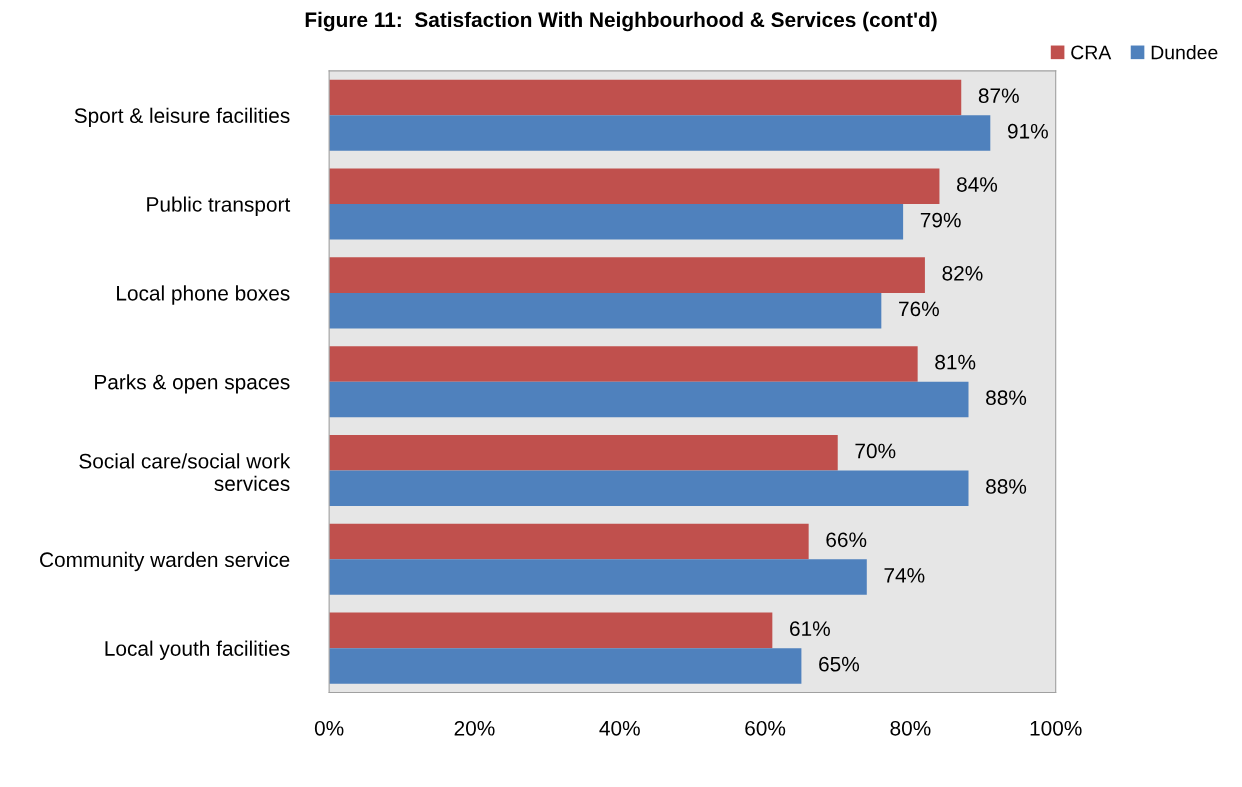  Describe the element at coordinates (904, 575) in the screenshot. I see `data-label: 74%` at that location.